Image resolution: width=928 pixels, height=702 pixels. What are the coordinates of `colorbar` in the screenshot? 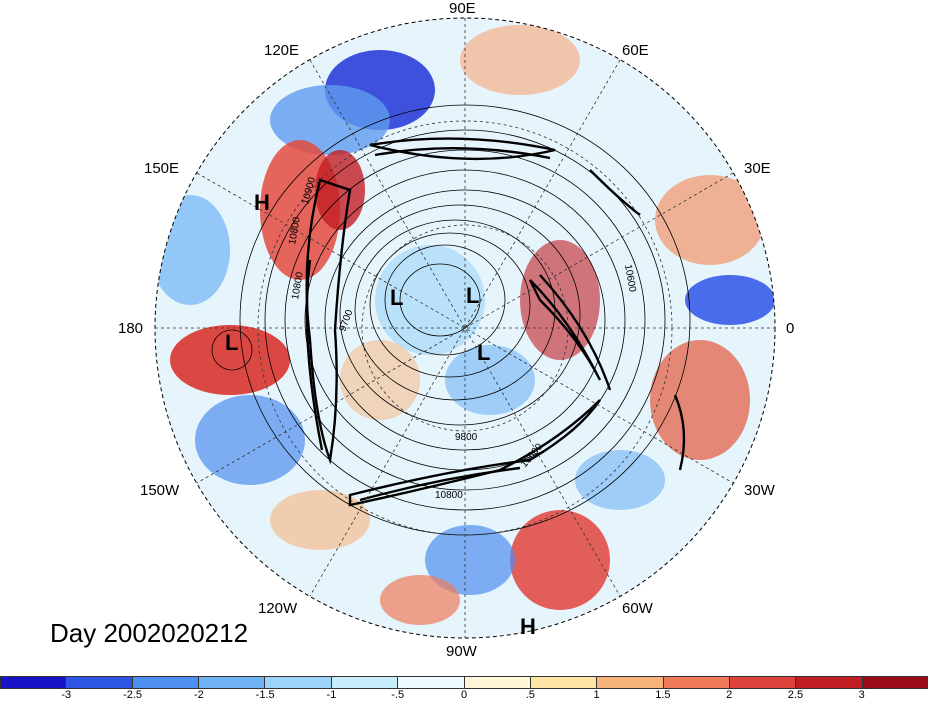 It's located at (464, 682).